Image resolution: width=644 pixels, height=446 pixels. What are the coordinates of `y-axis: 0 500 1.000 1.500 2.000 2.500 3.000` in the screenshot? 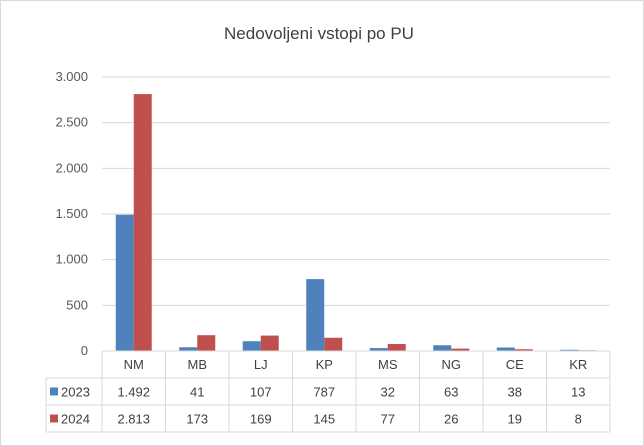 It's located at (71, 213).